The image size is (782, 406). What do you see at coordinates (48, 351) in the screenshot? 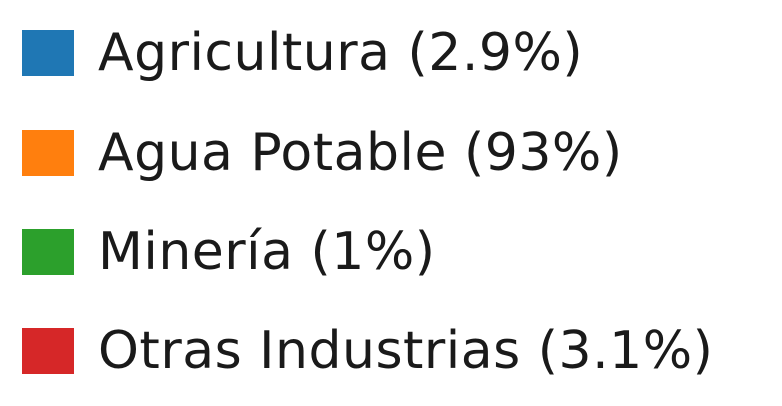
I see `legend-swatch-otras-industrias` at bounding box center [48, 351].